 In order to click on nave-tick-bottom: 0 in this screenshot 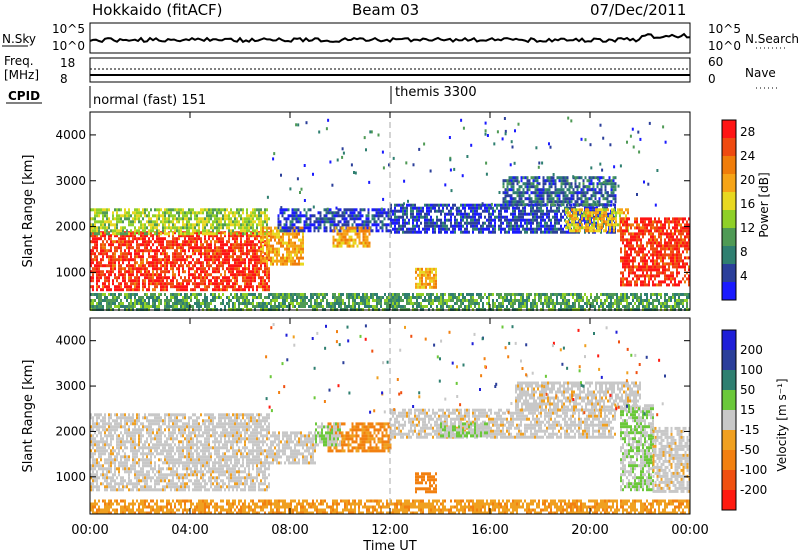, I will do `click(712, 79)`.